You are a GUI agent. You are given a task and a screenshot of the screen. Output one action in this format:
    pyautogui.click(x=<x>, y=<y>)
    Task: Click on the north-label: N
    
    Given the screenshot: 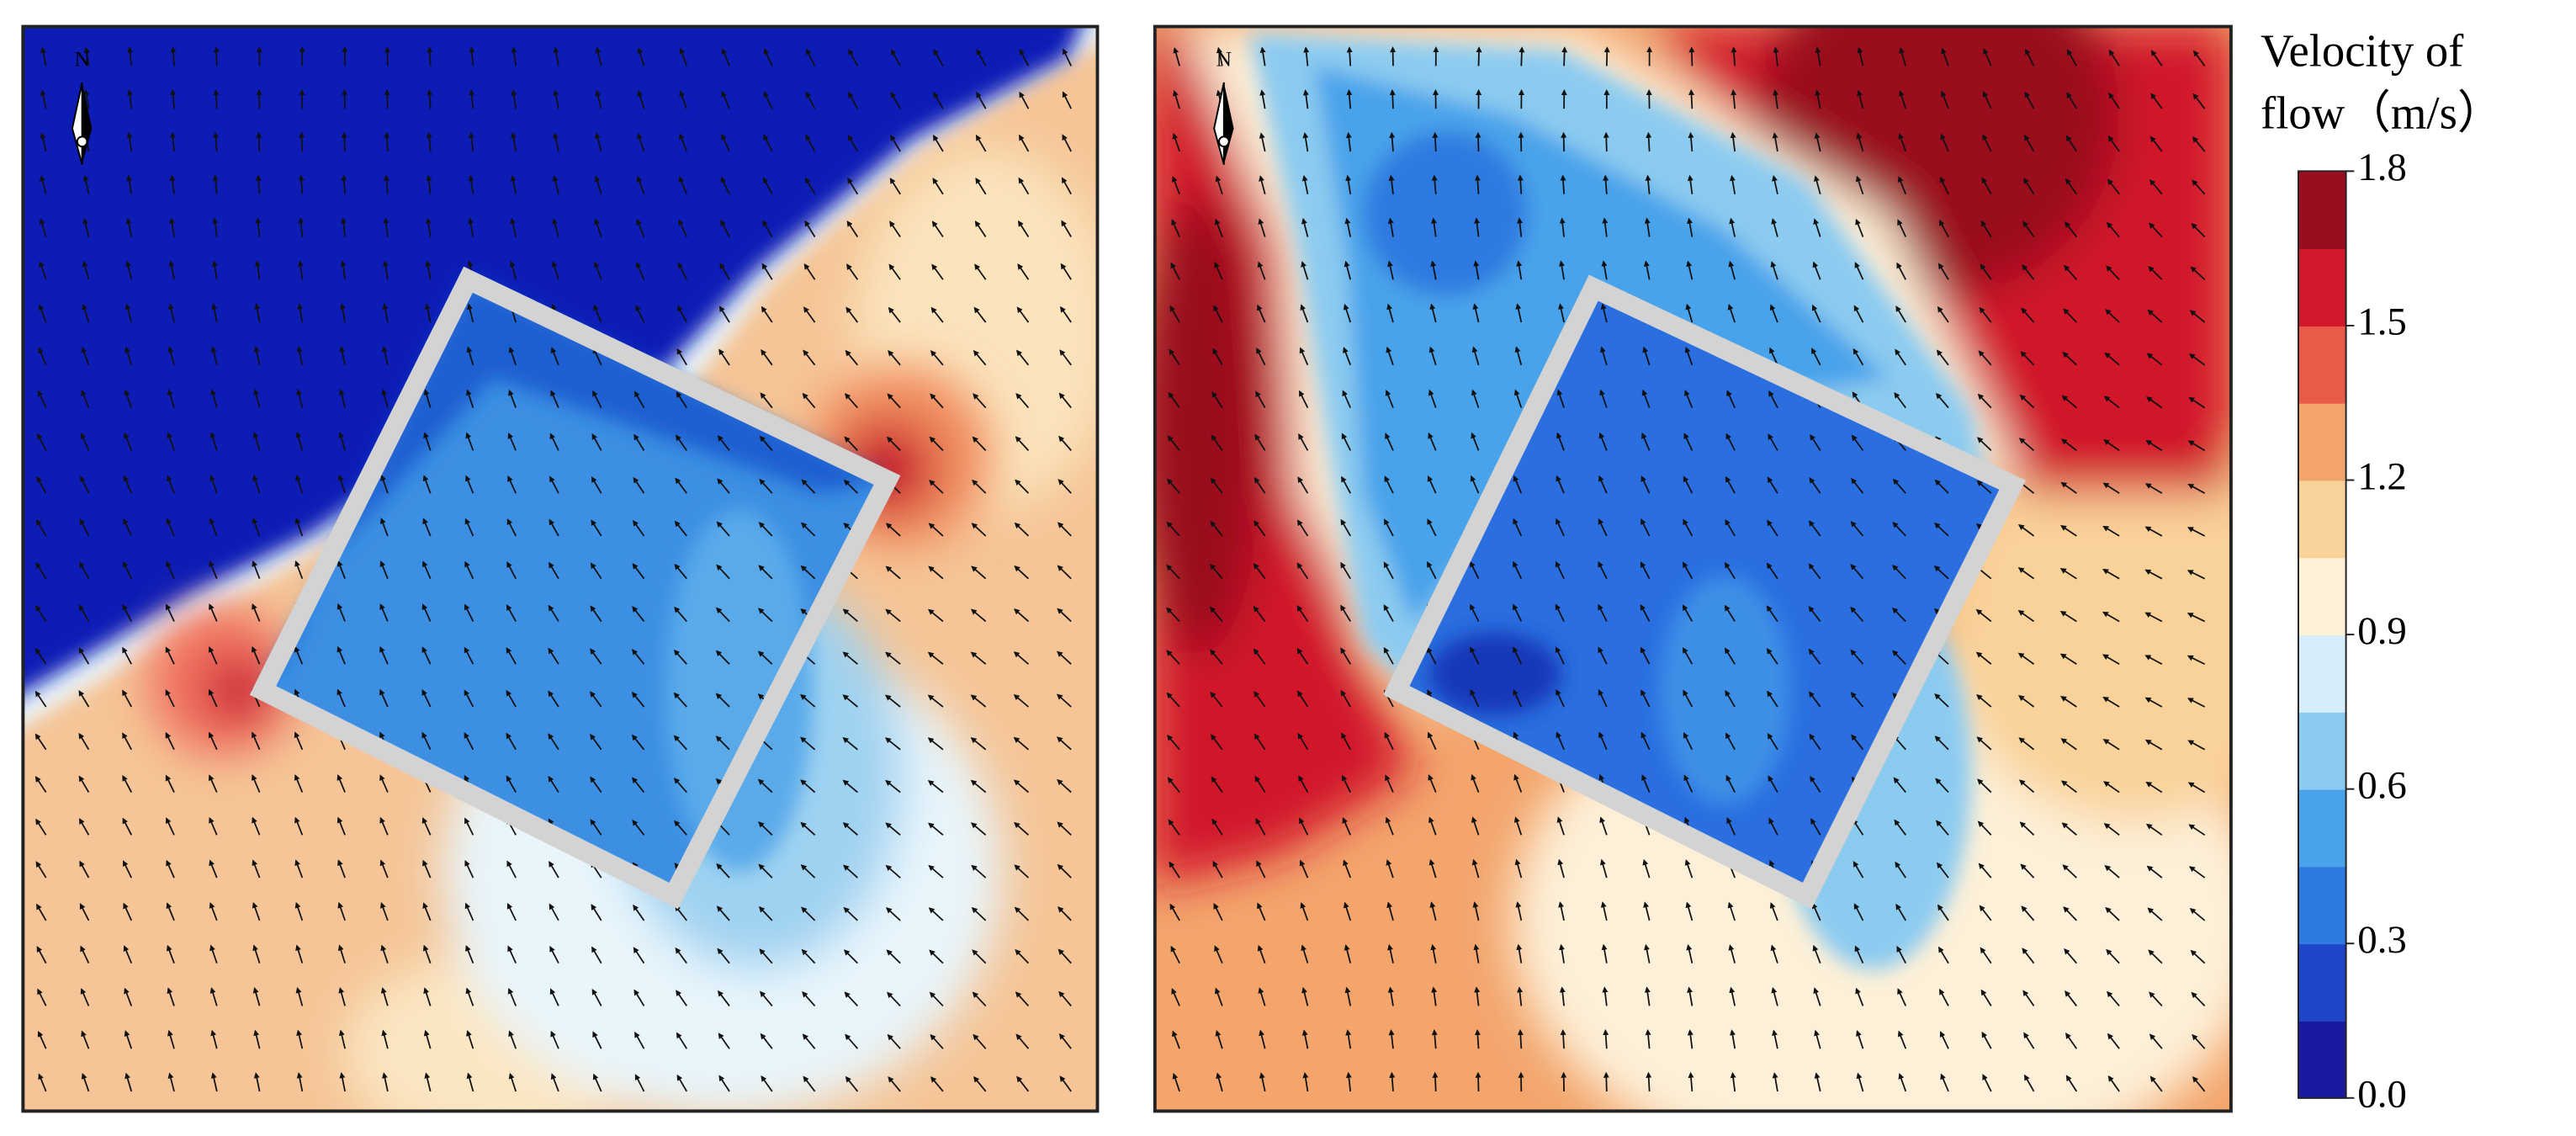 What is the action you would take?
    pyautogui.click(x=1224, y=59)
    